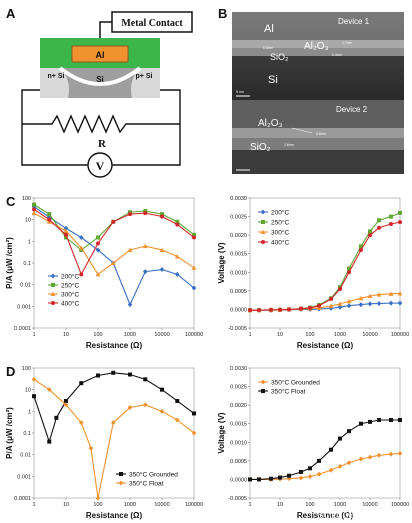  Describe the element at coordinates (280, 242) in the screenshot. I see `legend-label: 400°C` at that location.